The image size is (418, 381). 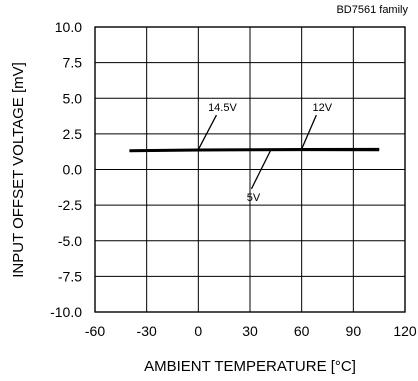 What do you see at coordinates (70, 241) in the screenshot?
I see `y-tick-label: -5.0` at bounding box center [70, 241].